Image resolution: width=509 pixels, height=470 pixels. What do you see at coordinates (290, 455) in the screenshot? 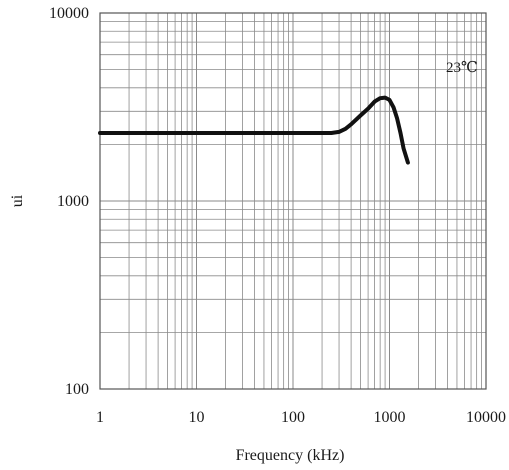
I see `x-axis-label: Frequency (kHz)` at bounding box center [290, 455].